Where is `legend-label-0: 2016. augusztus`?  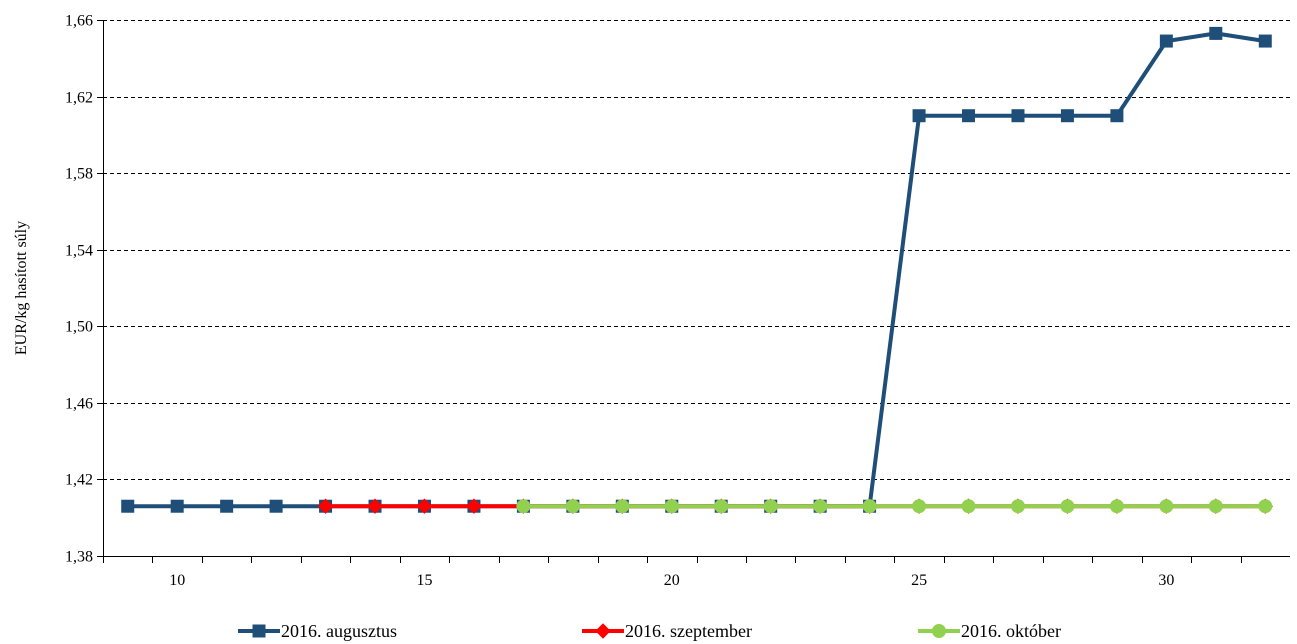 legend-label-0: 2016. augusztus is located at coordinates (339, 631).